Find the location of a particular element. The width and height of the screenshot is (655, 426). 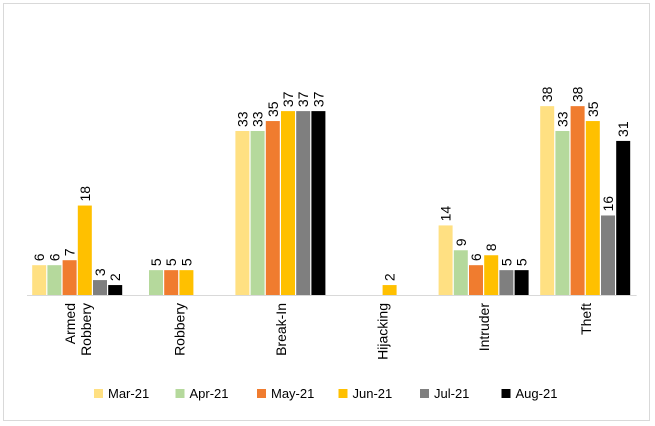

data-label: 31 is located at coordinates (623, 129).